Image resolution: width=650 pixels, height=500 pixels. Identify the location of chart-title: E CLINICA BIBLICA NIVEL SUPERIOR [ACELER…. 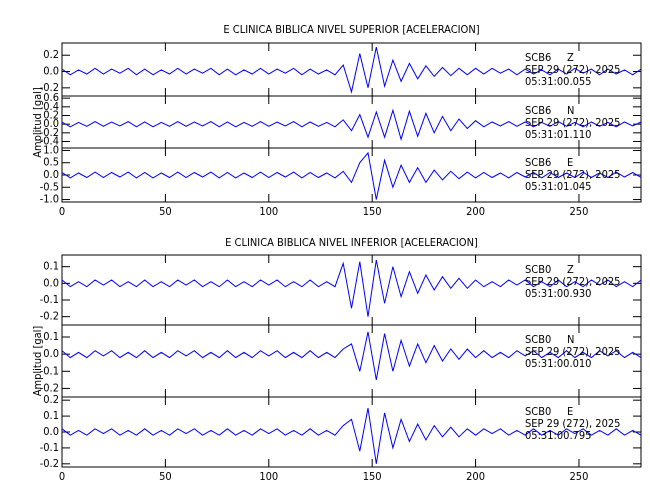
(351, 29).